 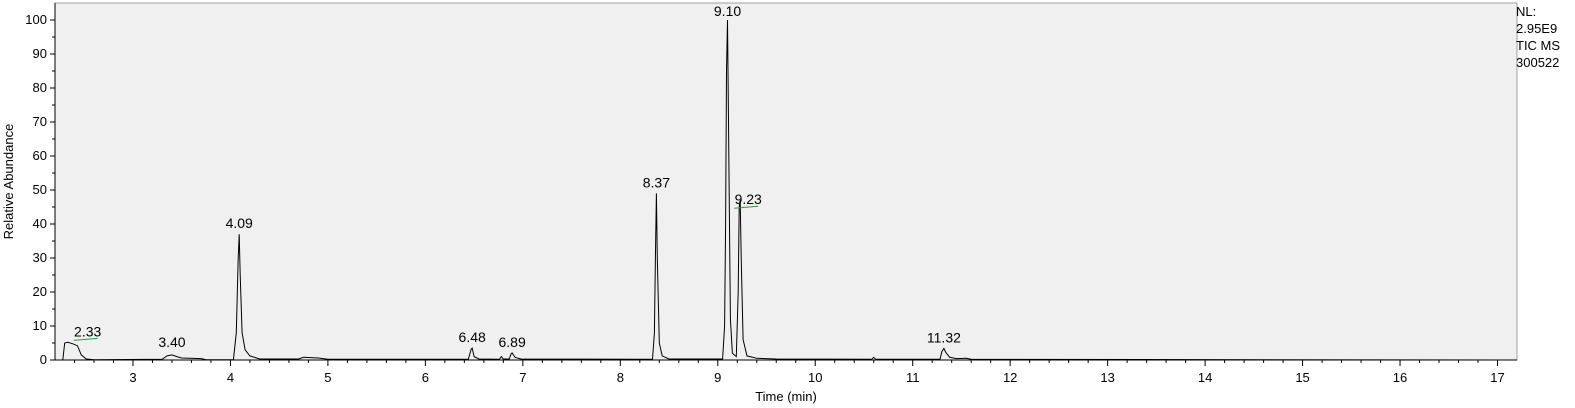 What do you see at coordinates (40, 87) in the screenshot?
I see `y-tick-label: 80` at bounding box center [40, 87].